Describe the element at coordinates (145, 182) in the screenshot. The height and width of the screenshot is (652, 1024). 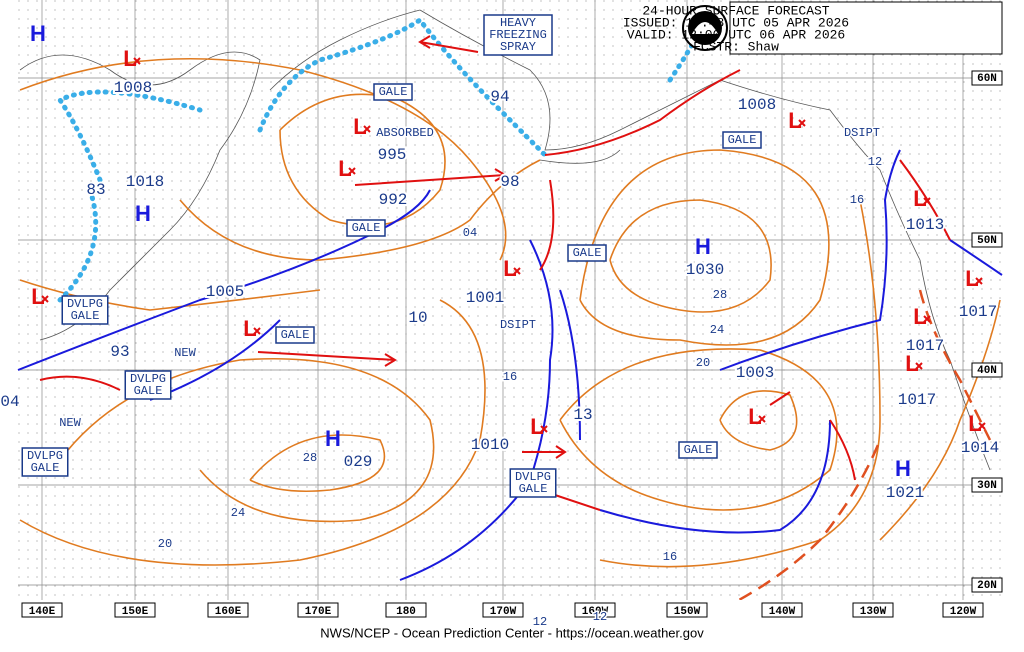
I see `pressure-label: 1018` at that location.